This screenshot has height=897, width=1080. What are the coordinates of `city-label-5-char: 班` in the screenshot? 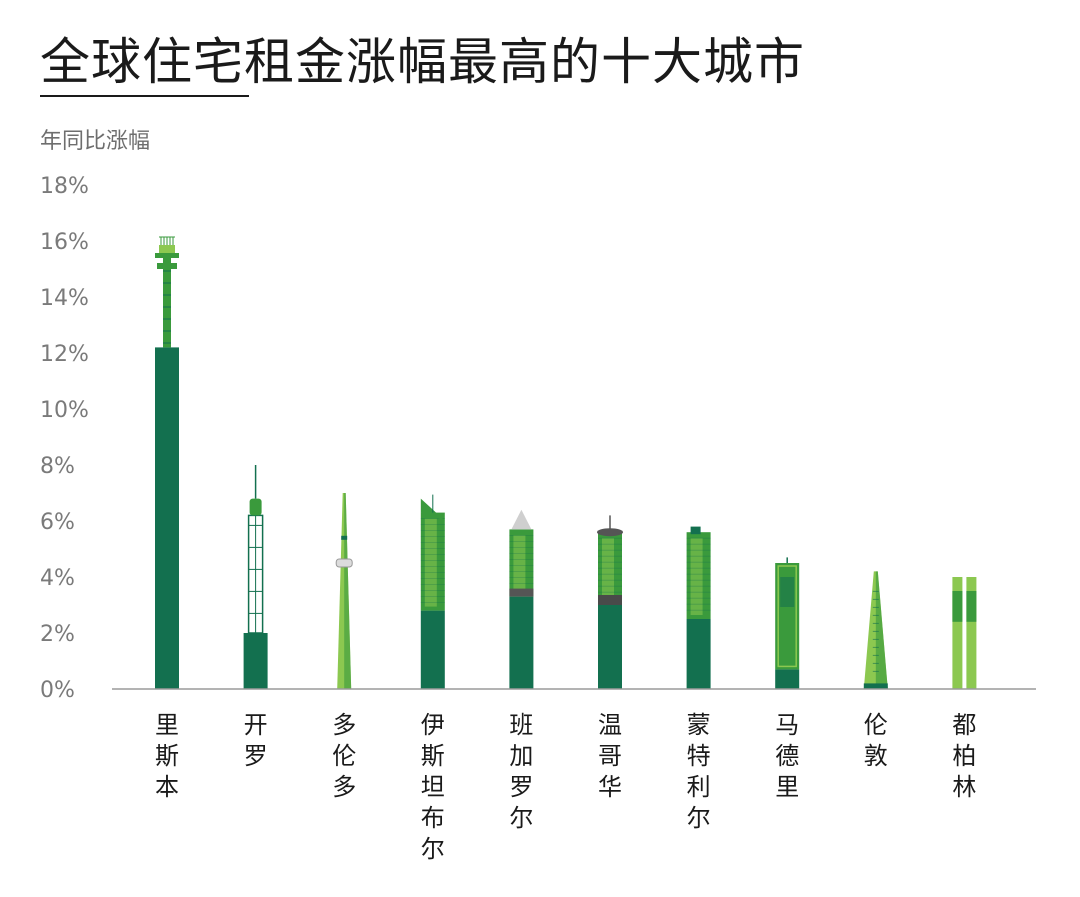 It's located at (521, 725).